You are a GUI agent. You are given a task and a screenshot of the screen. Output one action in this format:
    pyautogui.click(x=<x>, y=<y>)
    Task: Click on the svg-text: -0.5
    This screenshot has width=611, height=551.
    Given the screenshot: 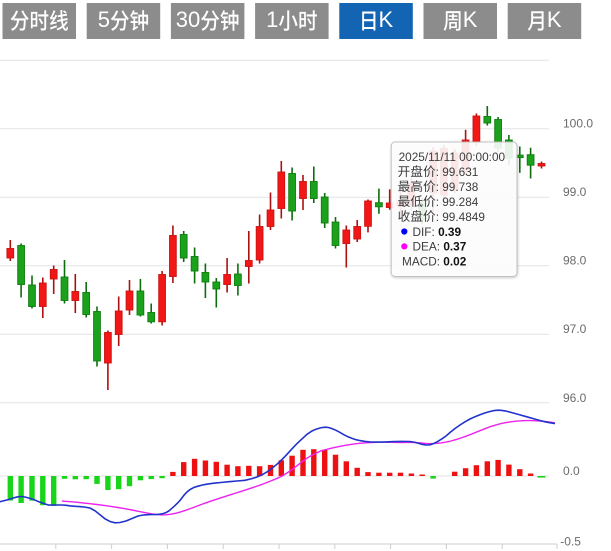 What is the action you would take?
    pyautogui.click(x=570, y=542)
    